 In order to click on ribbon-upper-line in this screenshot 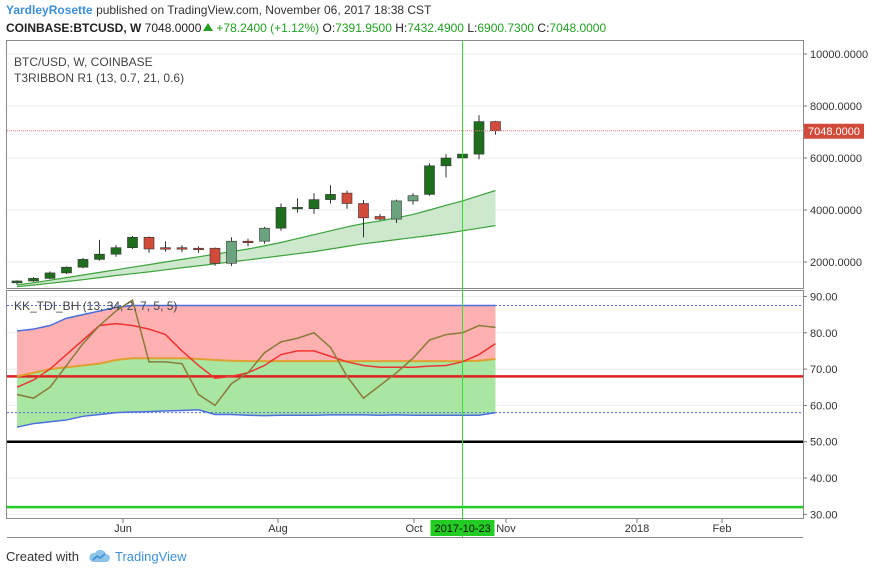, I will do `click(256, 237)`.